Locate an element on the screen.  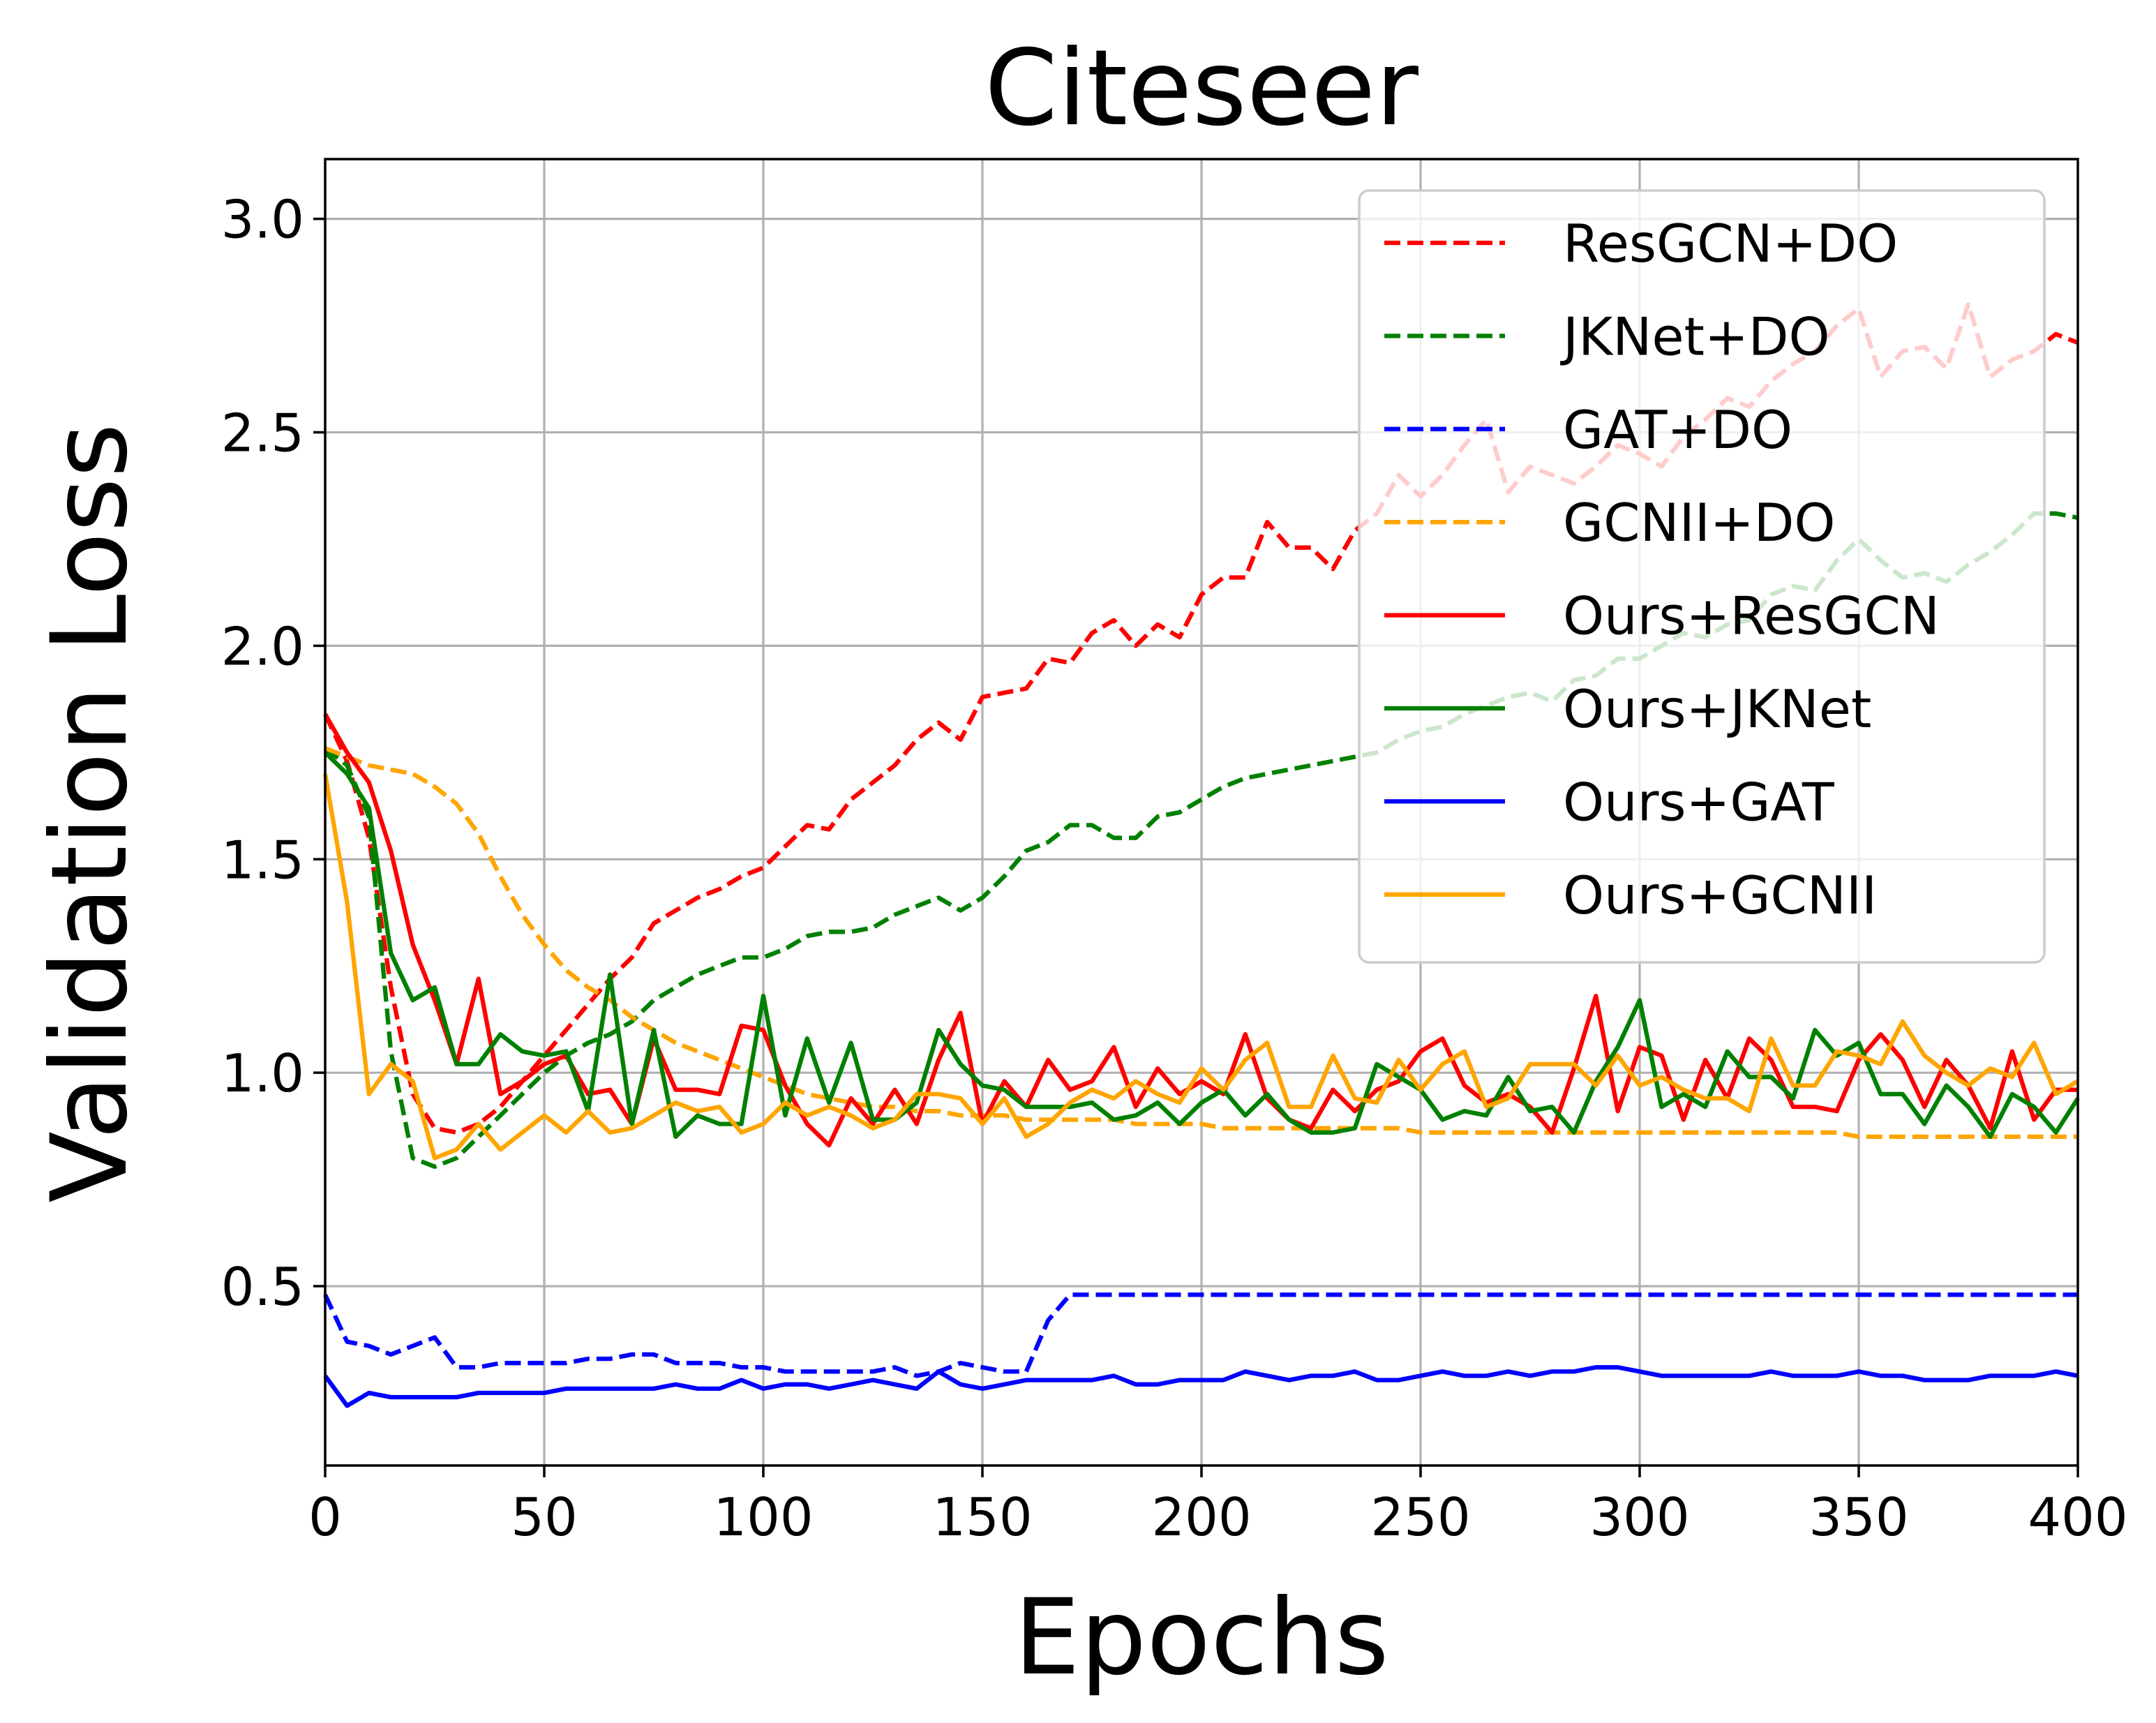
legend-label: GCNII+DO is located at coordinates (1699, 522).